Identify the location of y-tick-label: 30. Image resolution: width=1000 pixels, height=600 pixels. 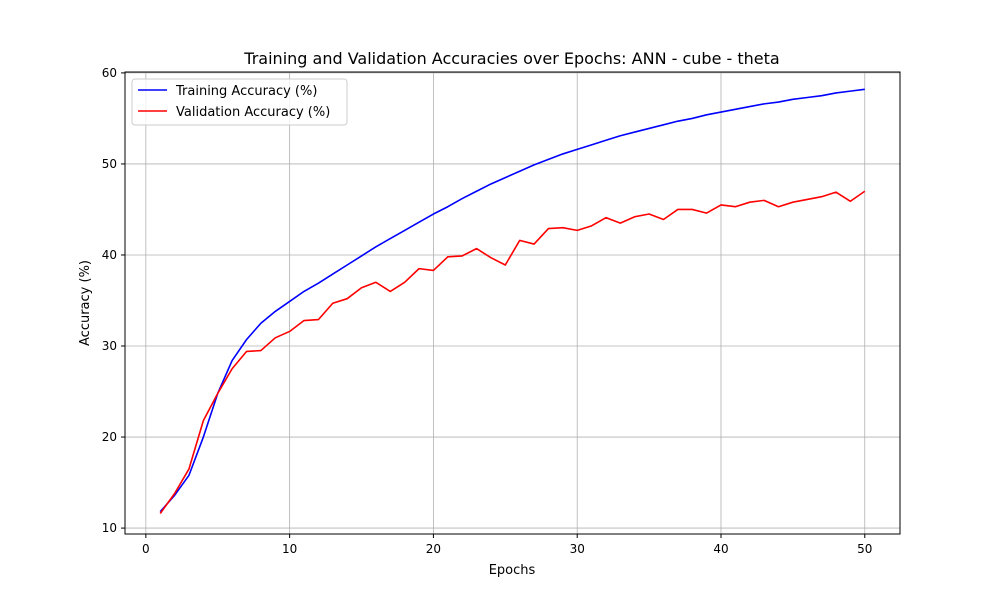
(109, 346).